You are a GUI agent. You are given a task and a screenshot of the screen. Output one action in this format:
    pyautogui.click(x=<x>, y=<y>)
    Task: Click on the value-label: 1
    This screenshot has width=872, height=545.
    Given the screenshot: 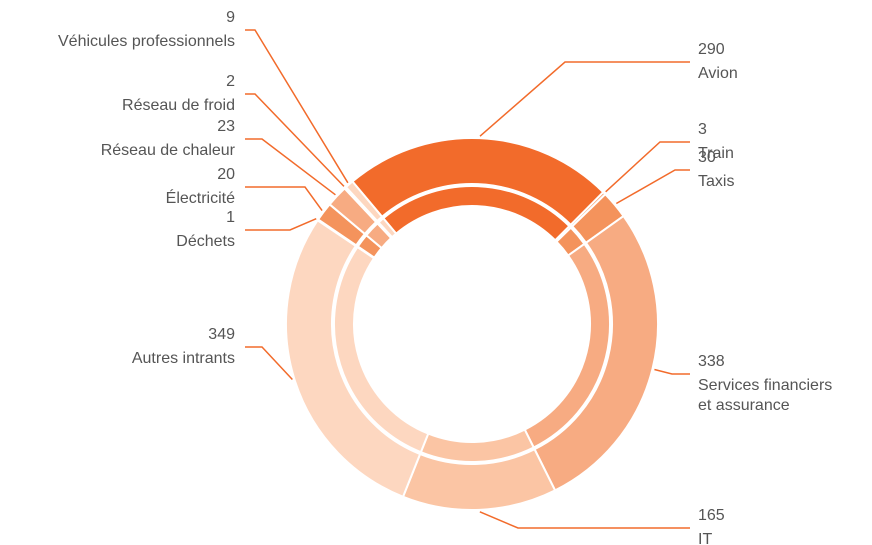 What is the action you would take?
    pyautogui.click(x=230, y=217)
    